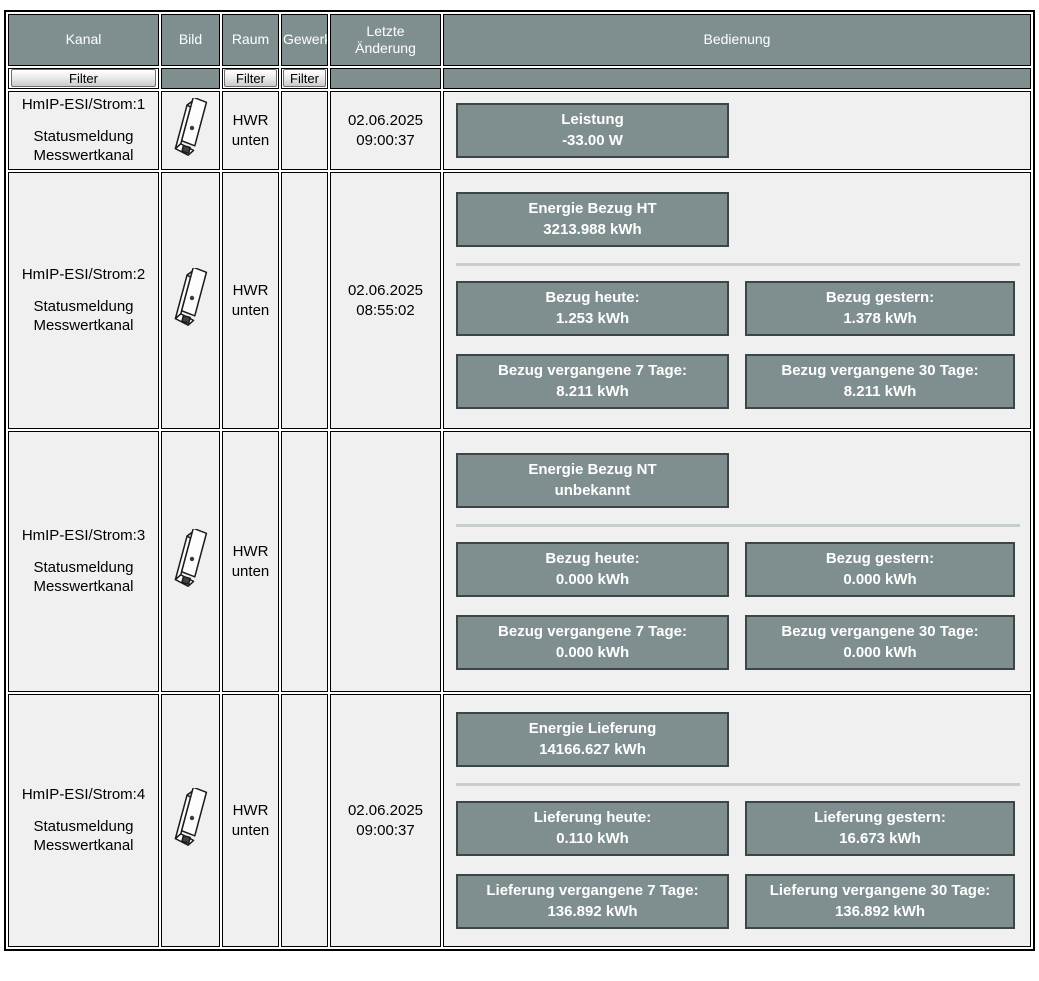  What do you see at coordinates (190, 78) in the screenshot?
I see `bild-filter-cell` at bounding box center [190, 78].